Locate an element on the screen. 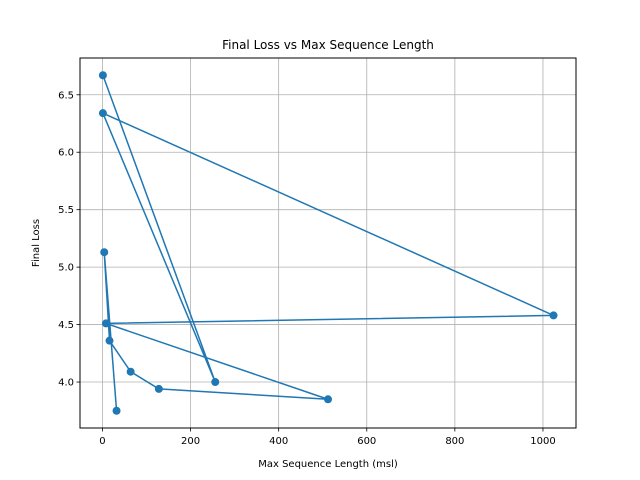 The width and height of the screenshot is (640, 480). y-axis-label: Final Loss is located at coordinates (36, 243).